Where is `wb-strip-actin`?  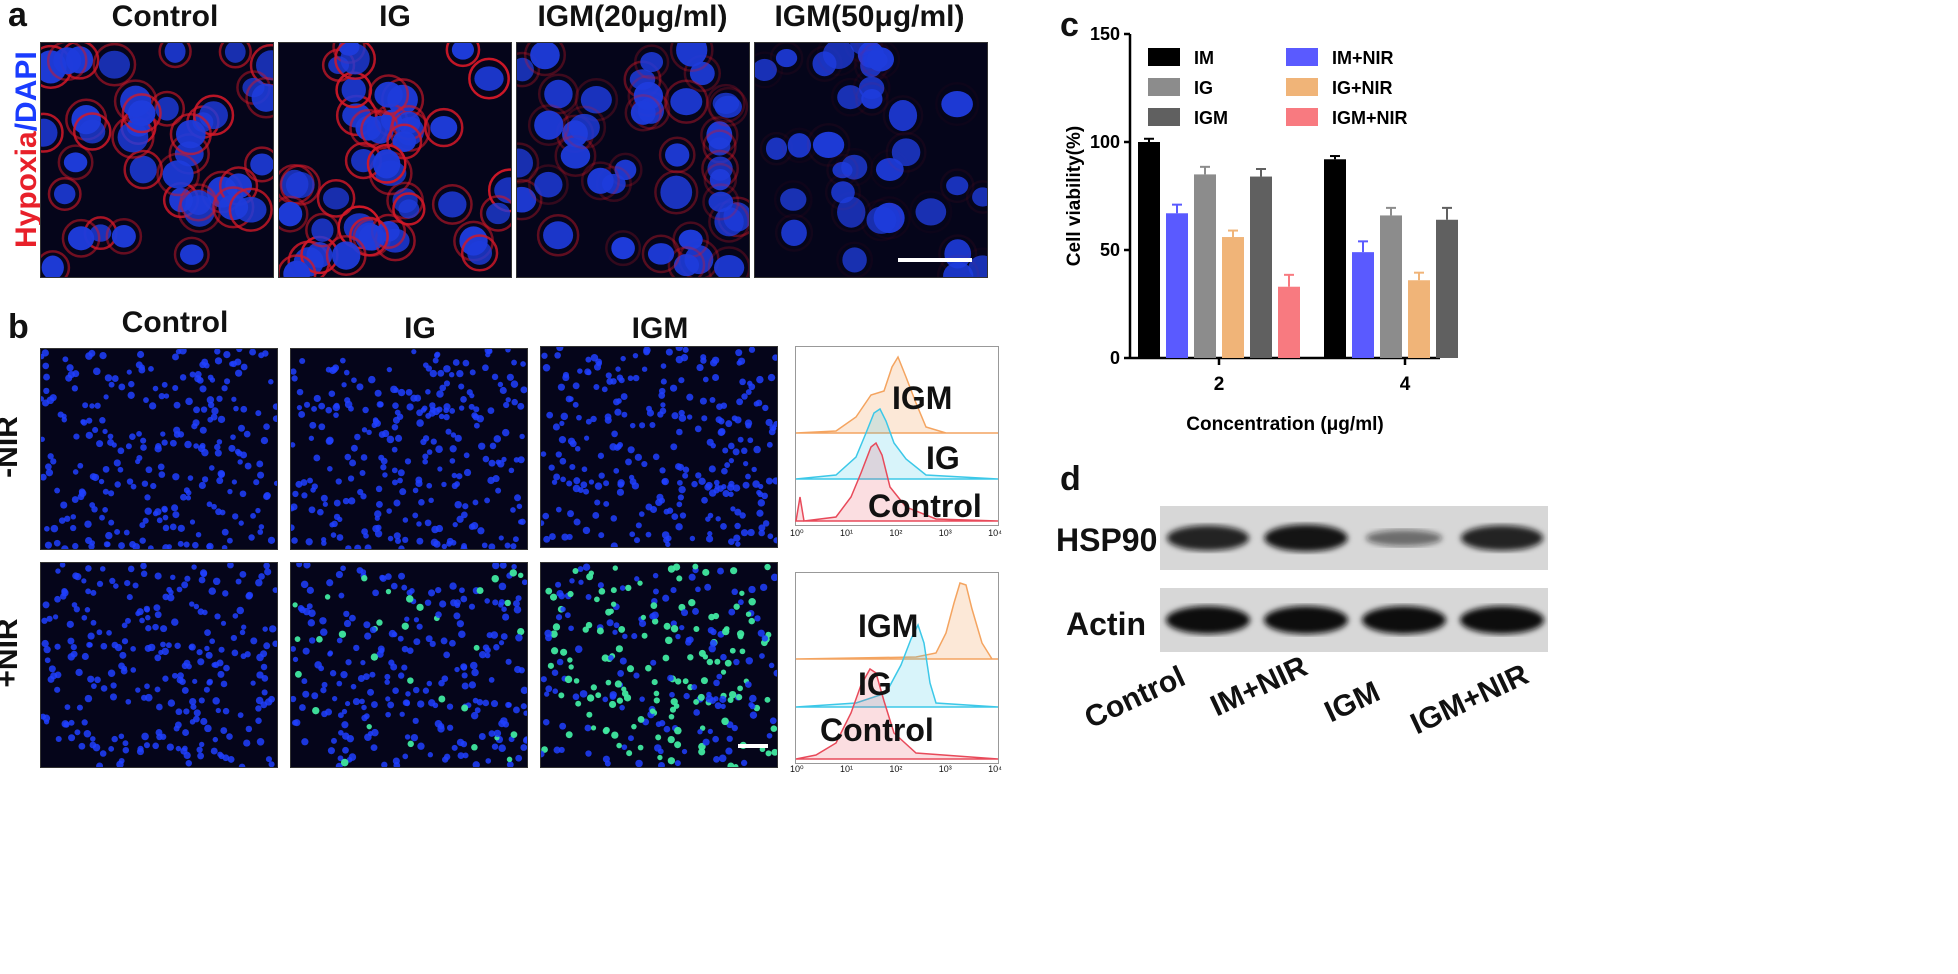 wb-strip-actin is located at coordinates (1354, 620).